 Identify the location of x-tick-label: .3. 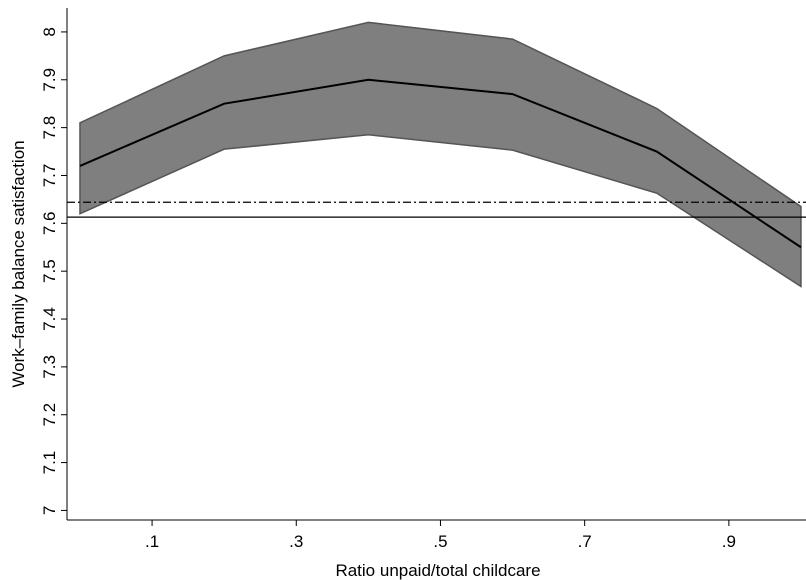
(296, 541).